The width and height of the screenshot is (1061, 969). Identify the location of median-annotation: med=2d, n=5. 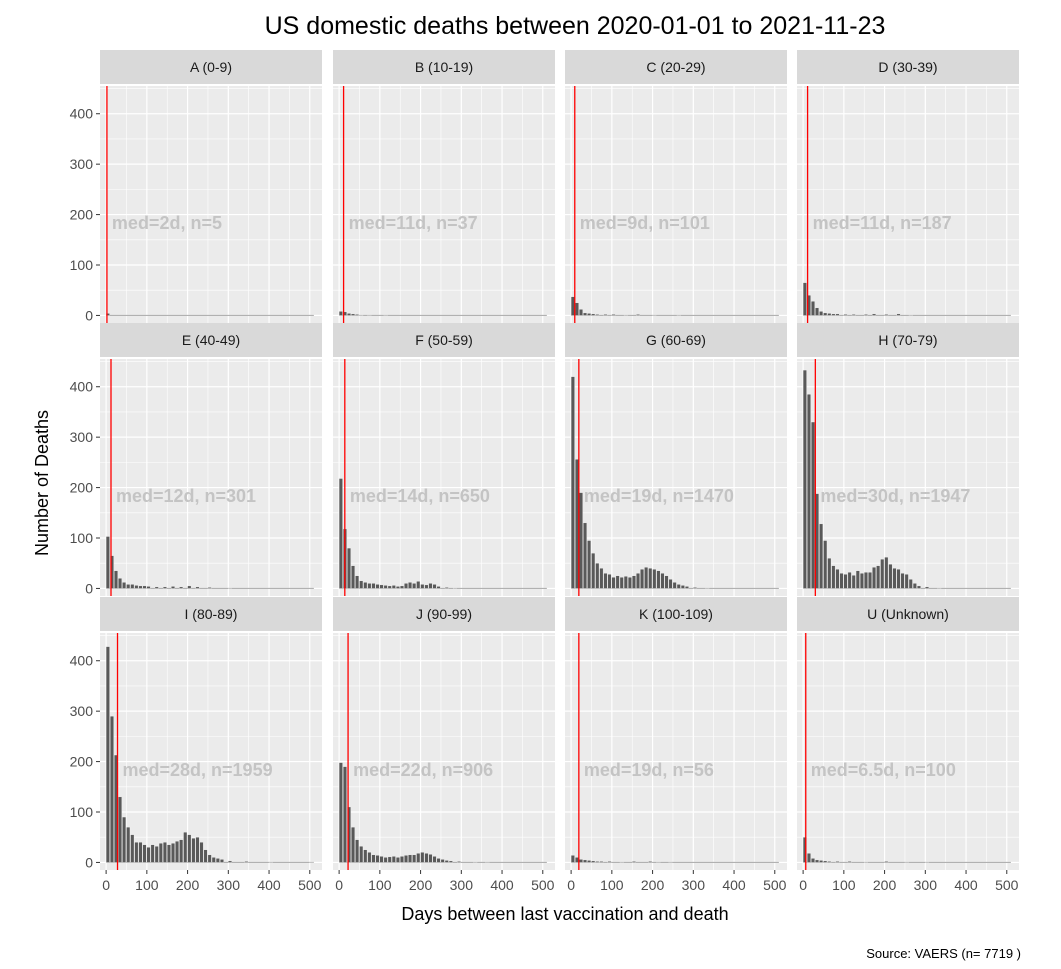
(167, 223).